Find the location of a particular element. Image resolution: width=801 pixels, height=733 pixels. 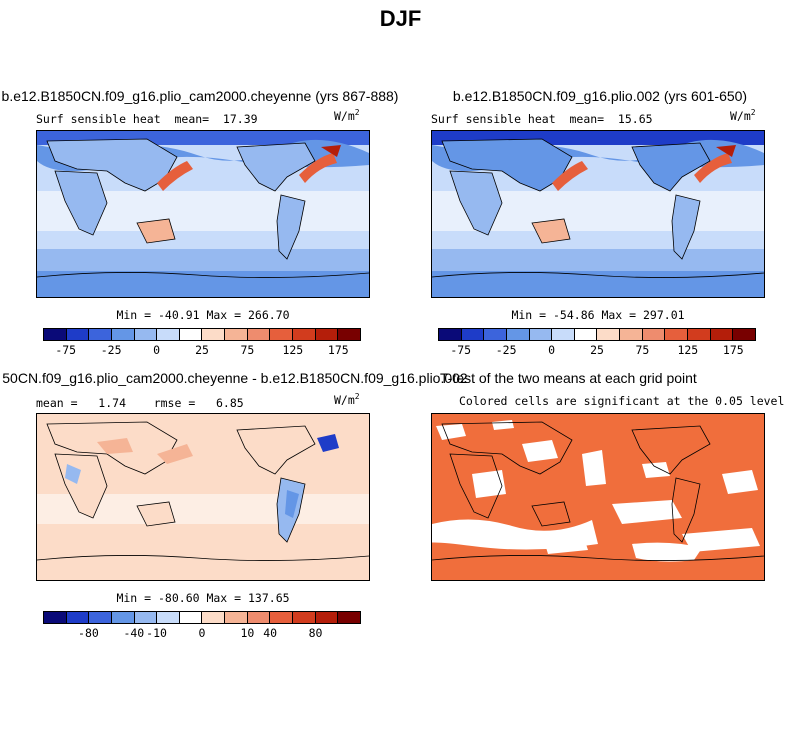

panel3-colorbar-wrap: -80 -40 -10 0 10 40 80 is located at coordinates (202, 627).